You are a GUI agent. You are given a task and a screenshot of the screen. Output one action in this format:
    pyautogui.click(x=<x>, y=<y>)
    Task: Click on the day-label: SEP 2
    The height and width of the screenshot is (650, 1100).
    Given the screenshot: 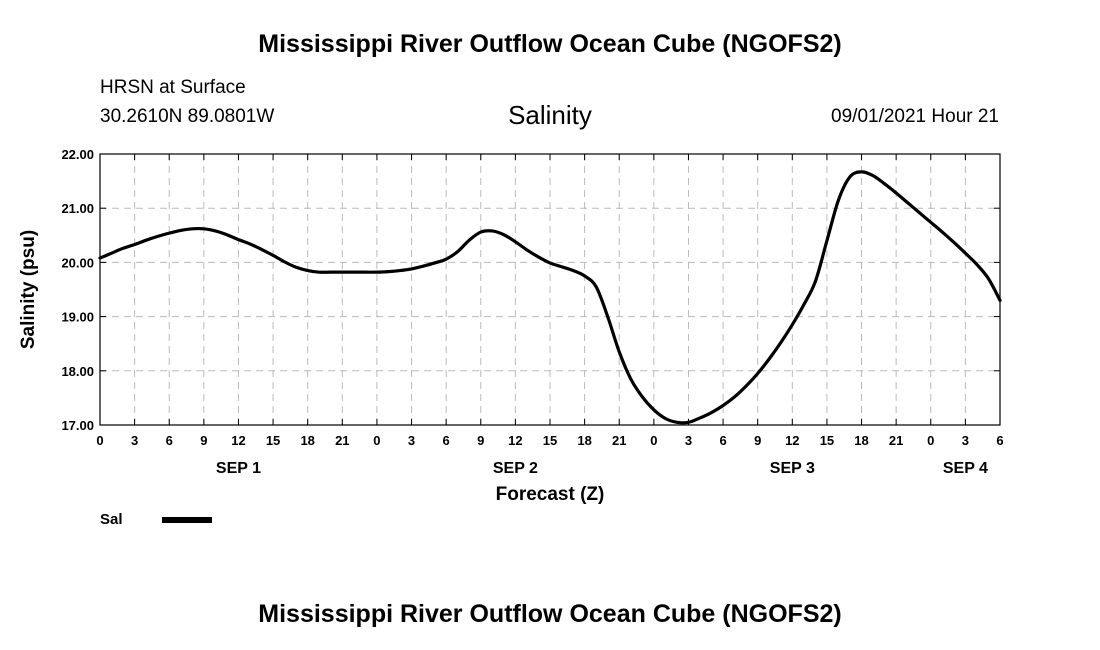 What is the action you would take?
    pyautogui.click(x=515, y=468)
    